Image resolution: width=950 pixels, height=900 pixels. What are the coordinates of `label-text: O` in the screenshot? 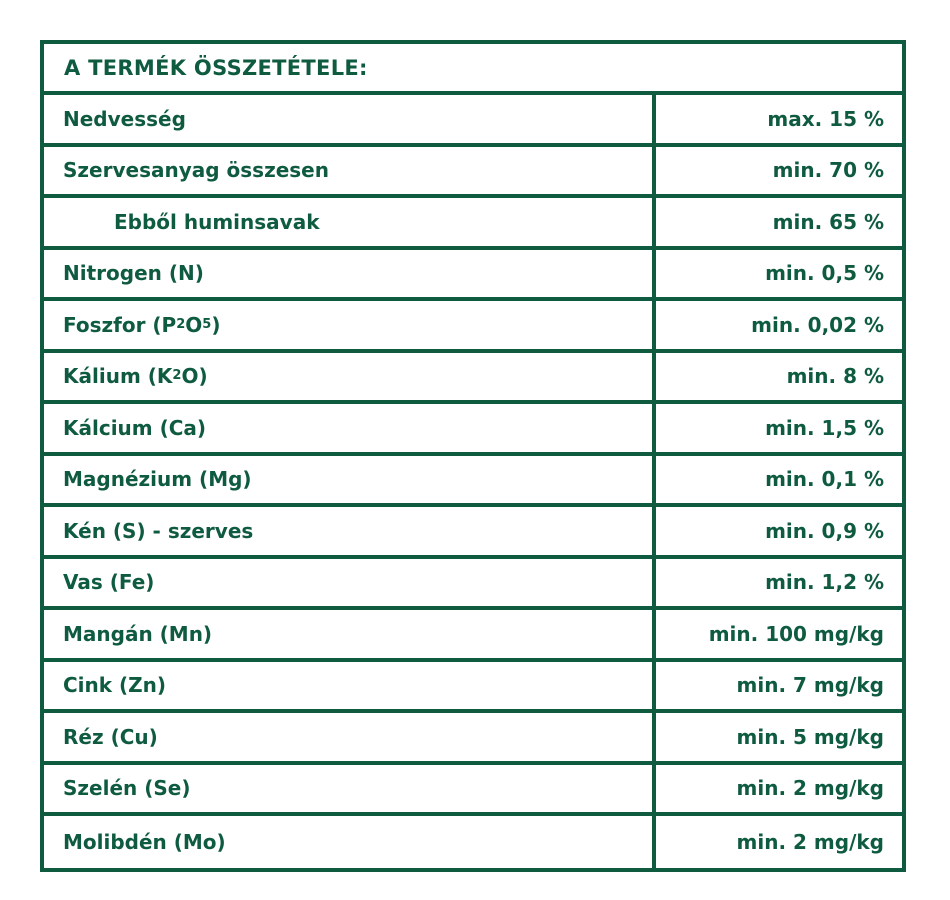 It's located at (194, 324).